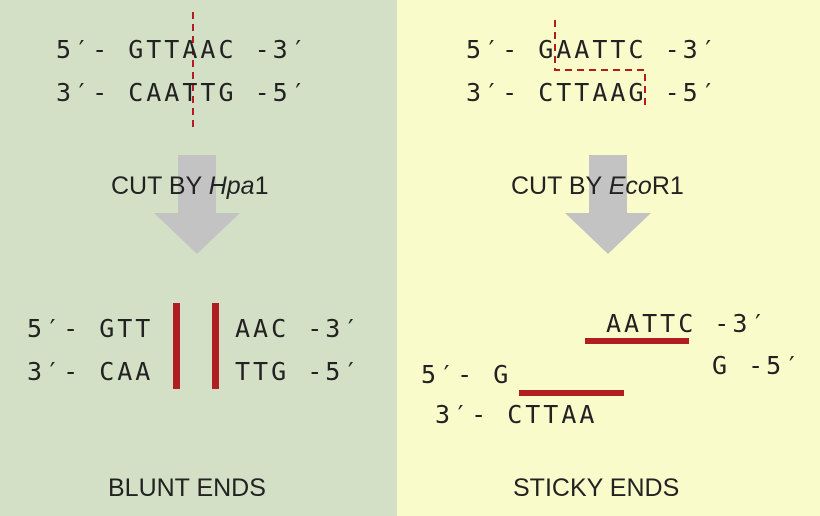 The width and height of the screenshot is (820, 516). I want to click on sticky-fragment-left-top: 5′- G, so click(466, 374).